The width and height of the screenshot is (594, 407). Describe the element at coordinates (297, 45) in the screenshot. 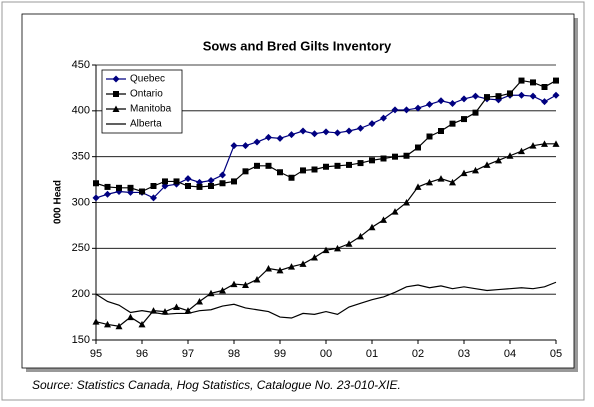

I see `chart-title: Sows and Bred Gilts Inventory` at that location.